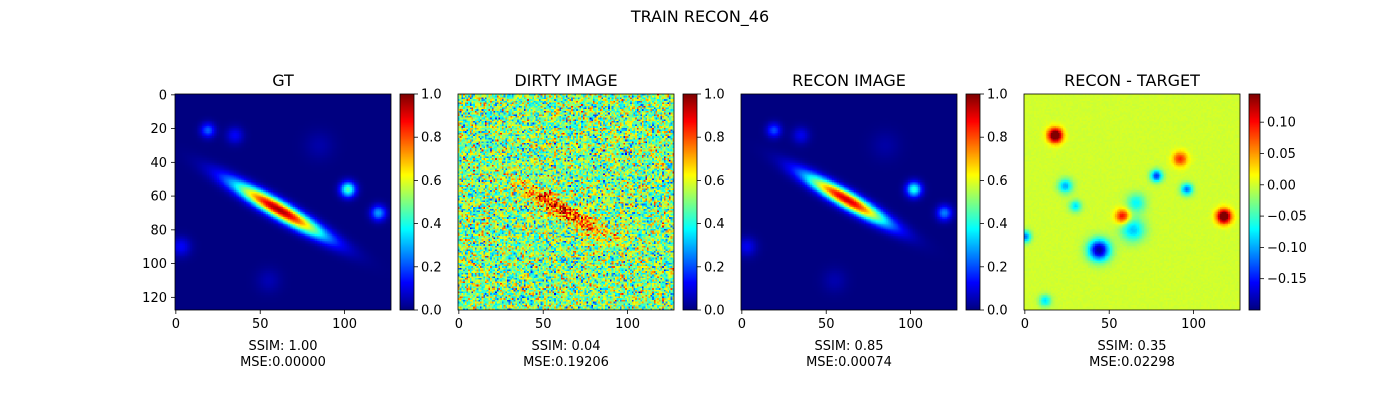 Image resolution: width=1400 pixels, height=400 pixels. Describe the element at coordinates (1287, 217) in the screenshot. I see `colorbar-tick-label: −0.05` at that location.